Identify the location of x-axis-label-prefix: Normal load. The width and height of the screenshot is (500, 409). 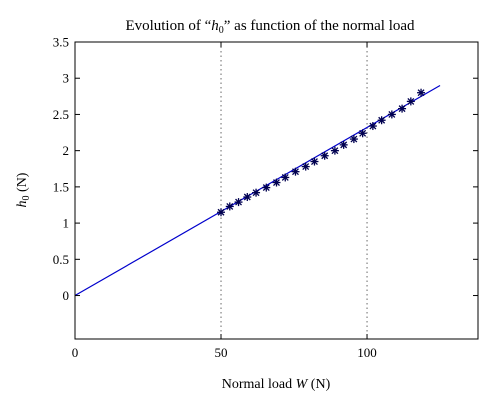
(259, 384).